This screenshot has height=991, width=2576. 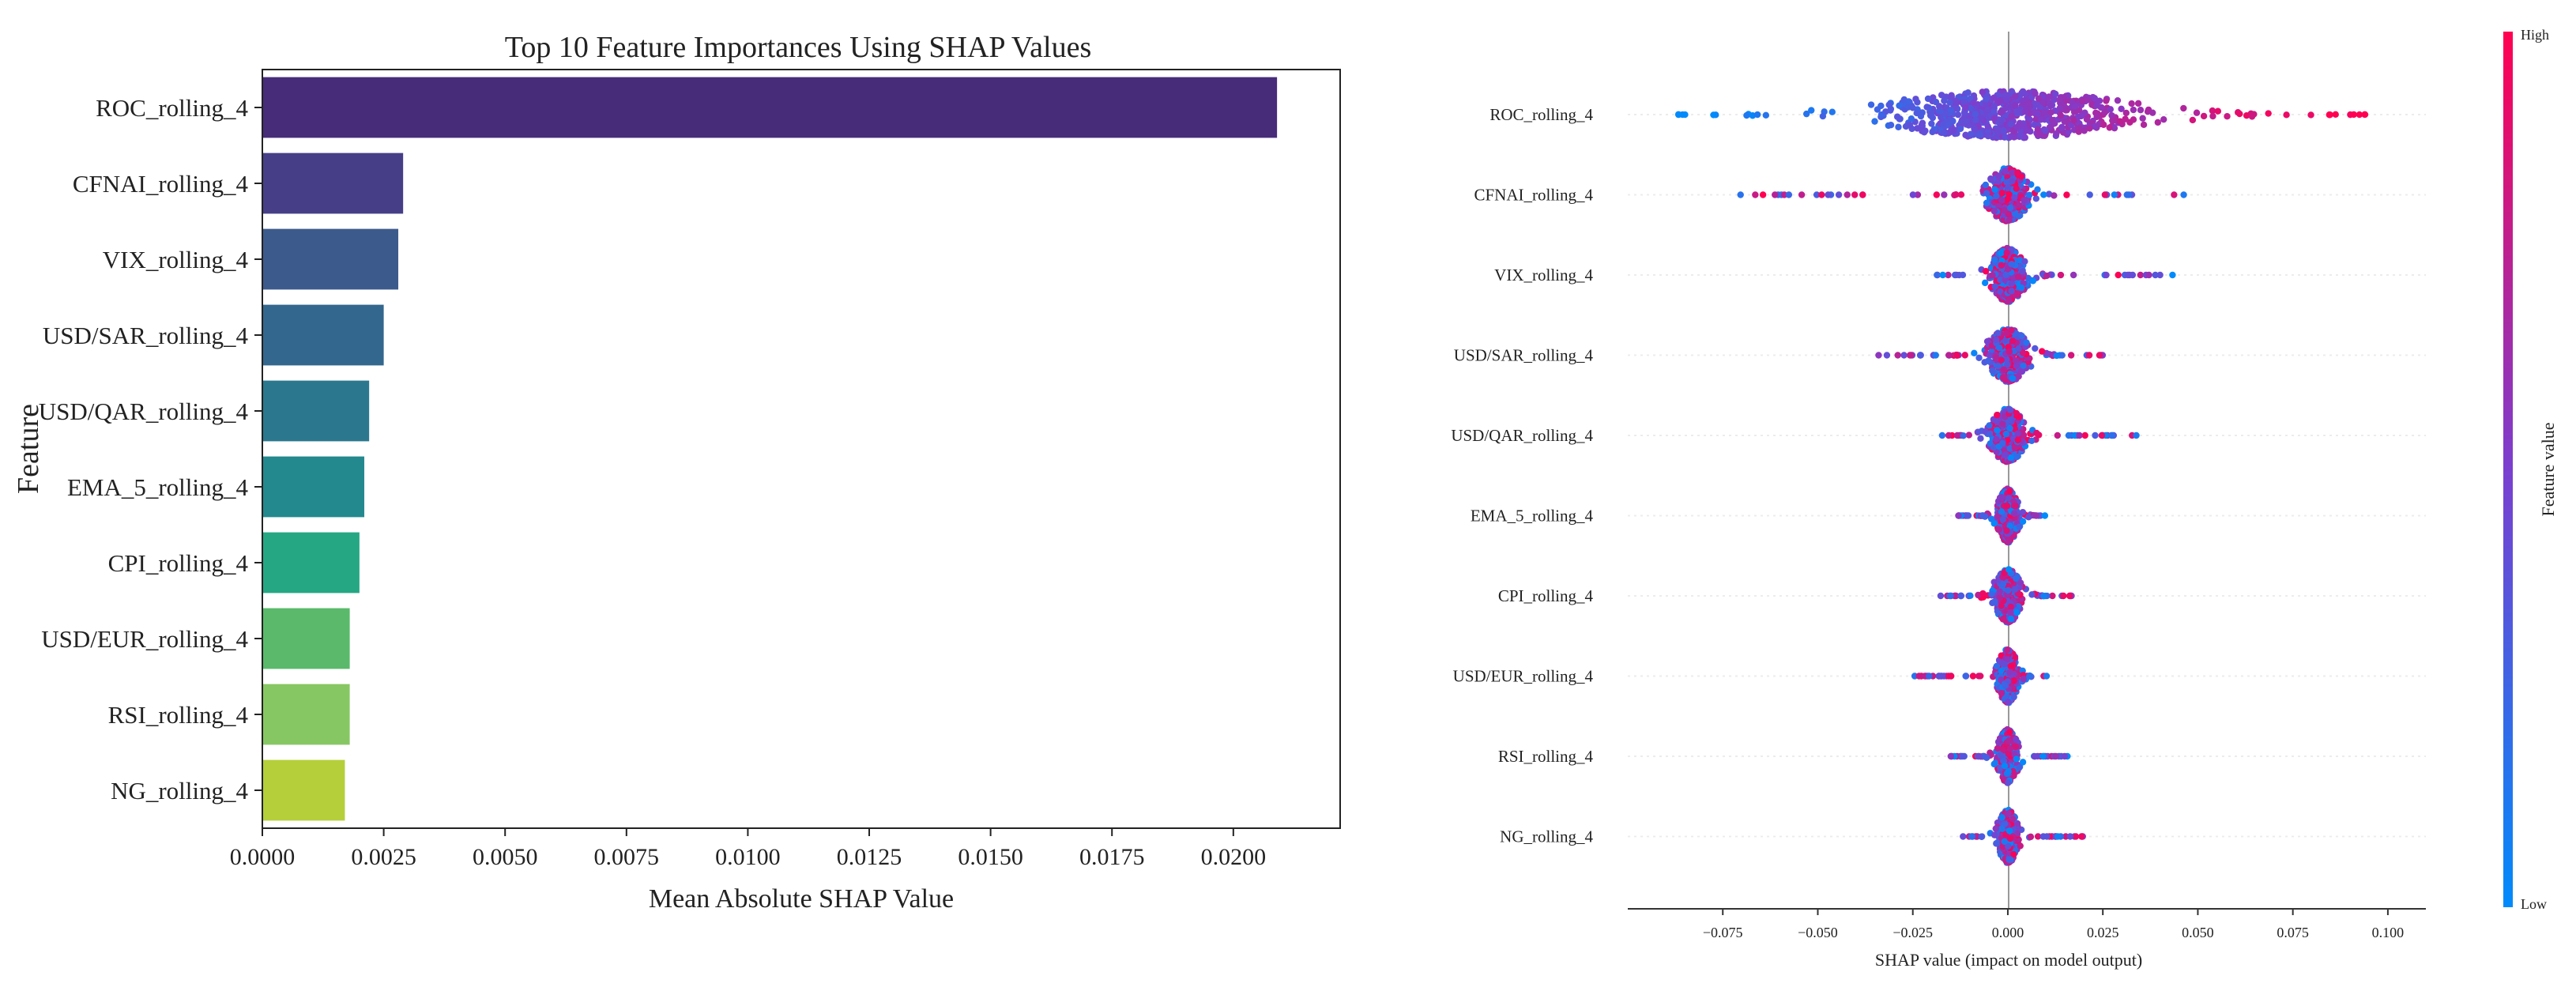 I want to click on bar-y-tick-label: USD/QAR_rolling_4, so click(x=144, y=411).